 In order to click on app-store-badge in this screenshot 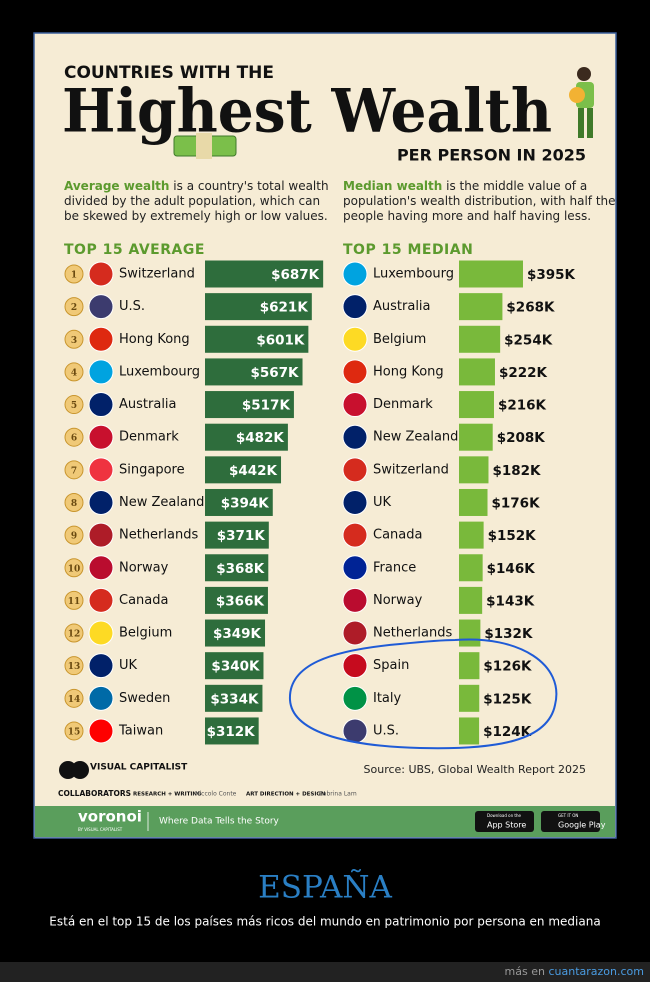, I will do `click(504, 821)`.